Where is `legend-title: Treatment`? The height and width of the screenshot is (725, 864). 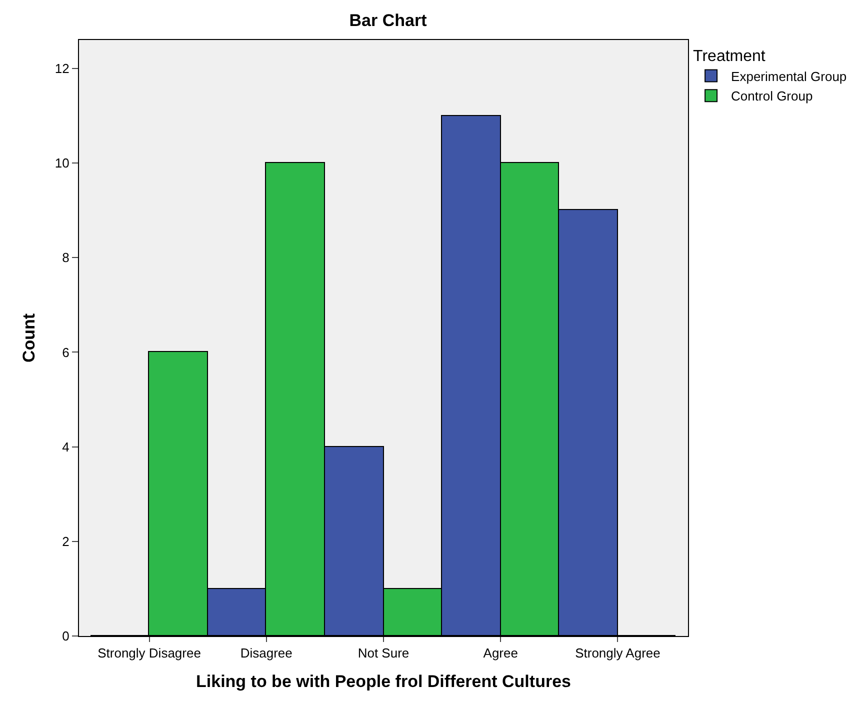
legend-title: Treatment is located at coordinates (729, 56).